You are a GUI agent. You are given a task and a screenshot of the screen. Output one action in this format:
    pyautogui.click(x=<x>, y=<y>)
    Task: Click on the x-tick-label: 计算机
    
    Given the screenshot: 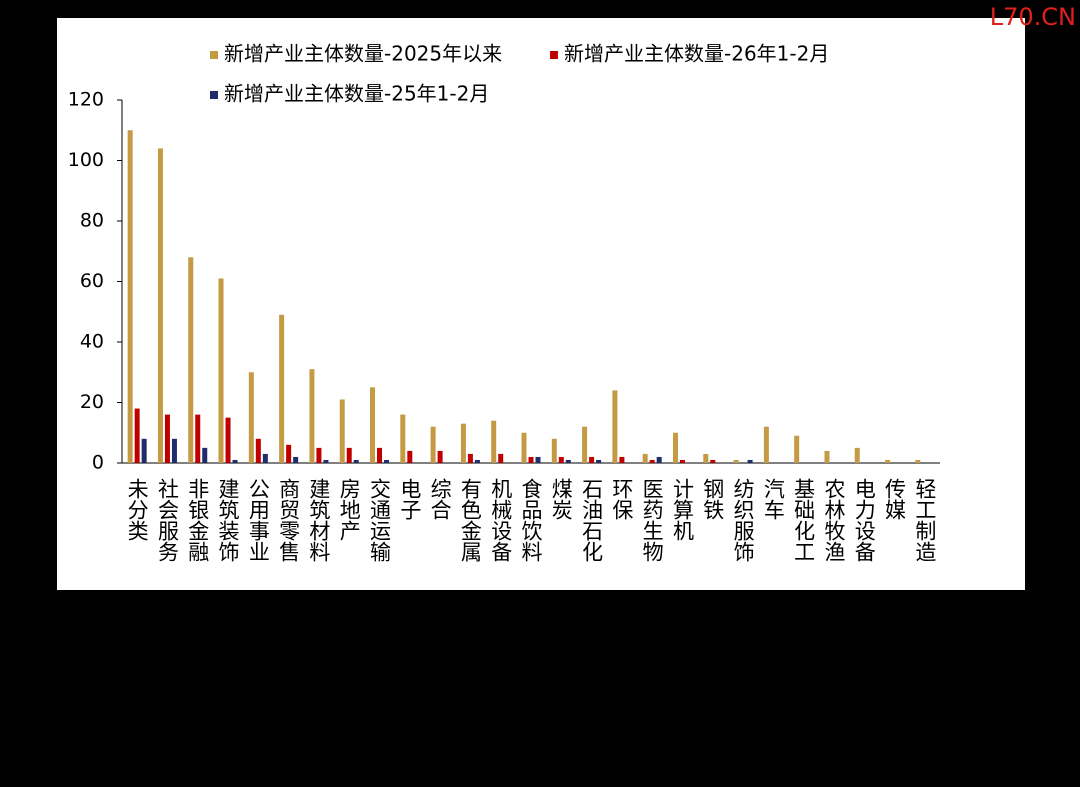 What is the action you would take?
    pyautogui.click(x=682, y=509)
    